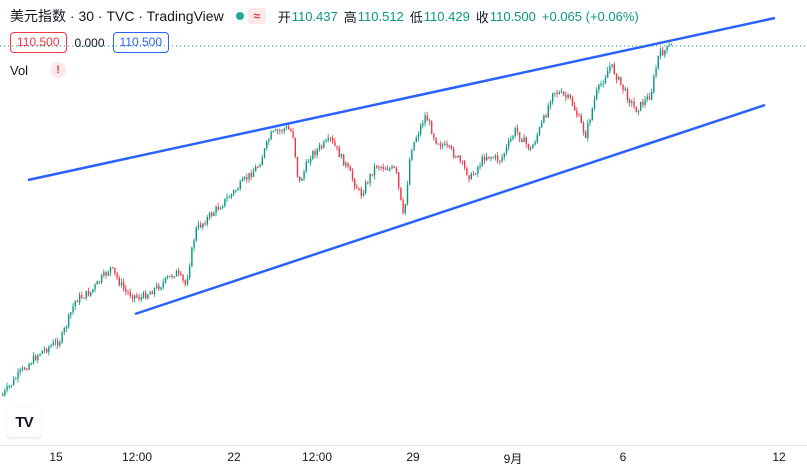 Image resolution: width=807 pixels, height=469 pixels. I want to click on time-axis: 15 12:00 22 12:00 29 9月 6 12, so click(403, 457).